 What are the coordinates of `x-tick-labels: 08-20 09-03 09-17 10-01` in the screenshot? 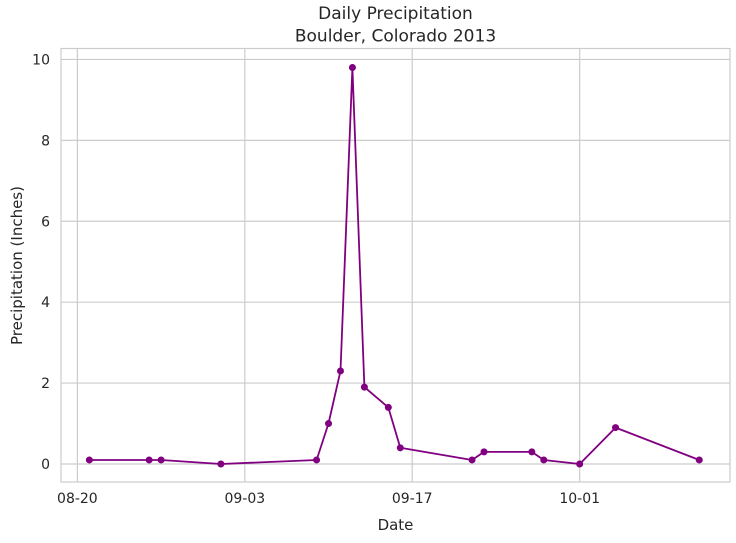 It's located at (328, 499).